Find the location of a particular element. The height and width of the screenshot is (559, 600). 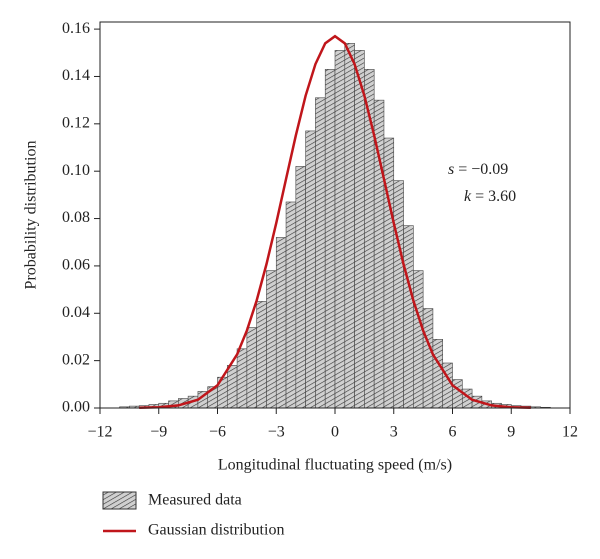

x-tick-label: −6 is located at coordinates (217, 432).